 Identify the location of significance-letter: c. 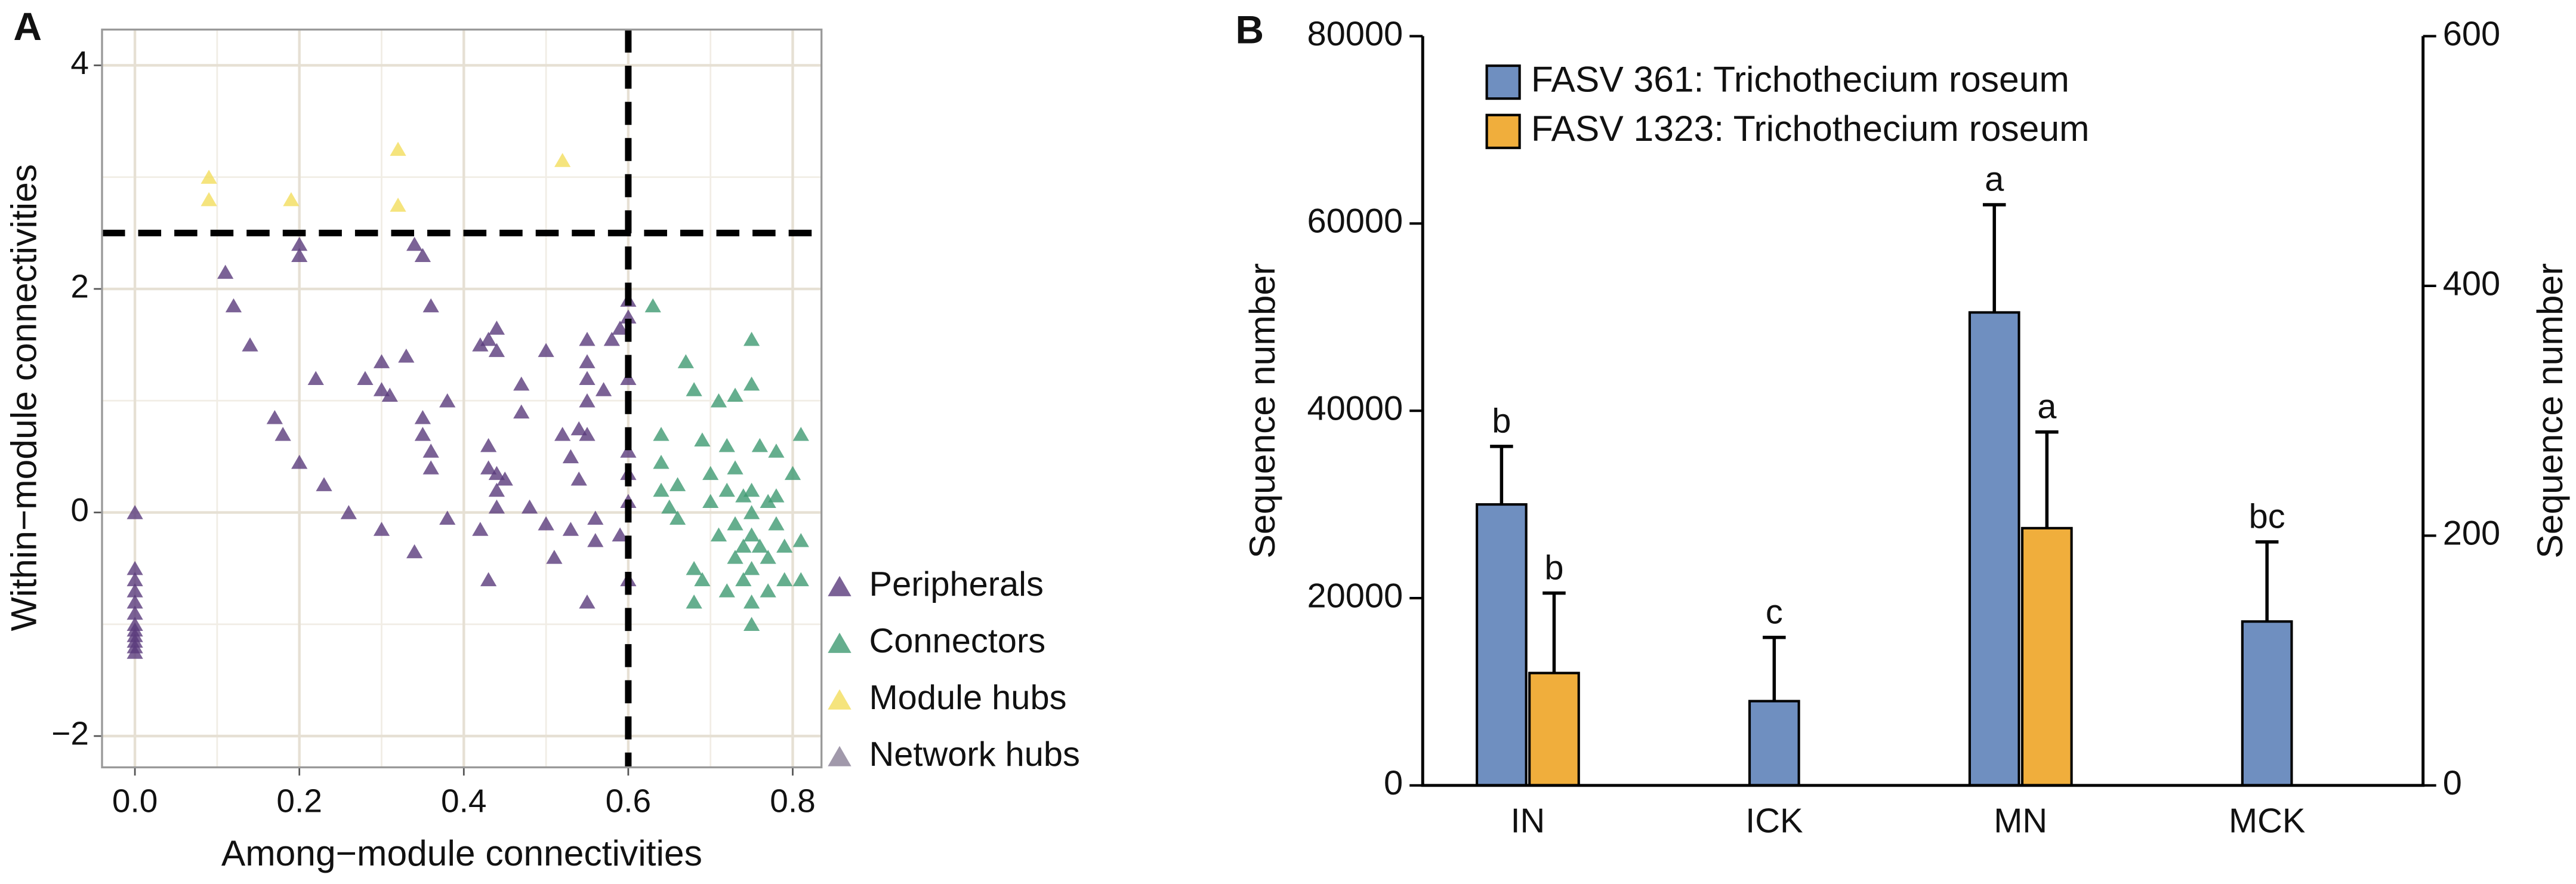
(1774, 612).